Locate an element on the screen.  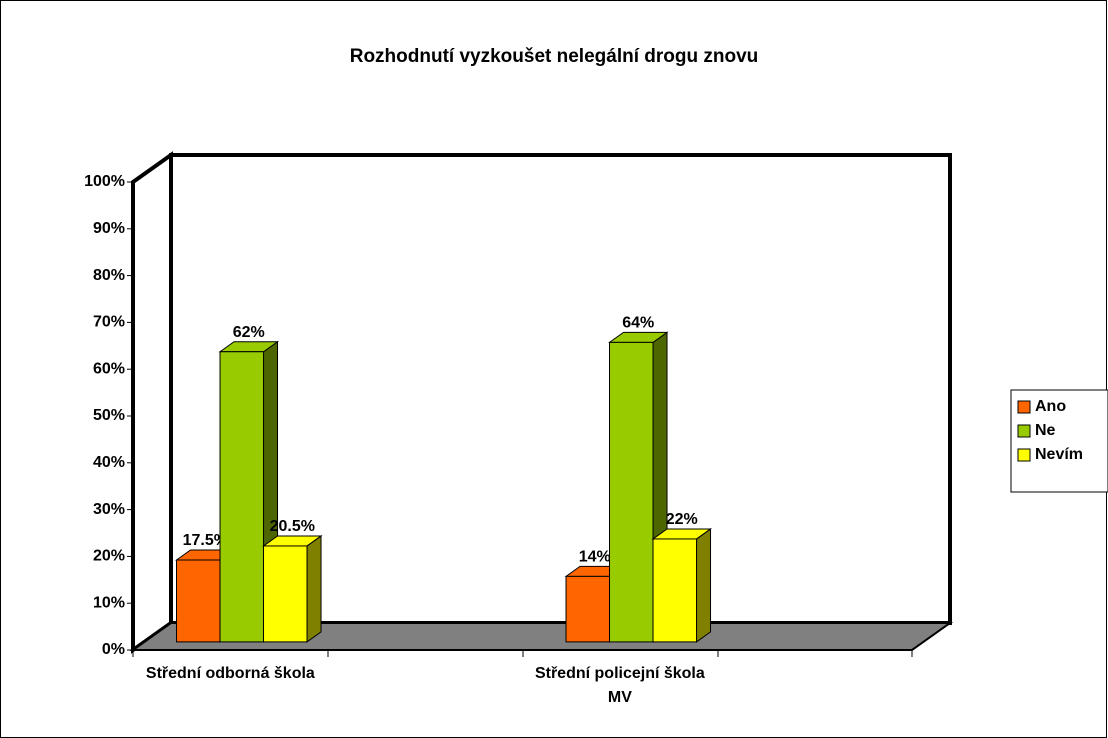
side-wall is located at coordinates (152, 402).